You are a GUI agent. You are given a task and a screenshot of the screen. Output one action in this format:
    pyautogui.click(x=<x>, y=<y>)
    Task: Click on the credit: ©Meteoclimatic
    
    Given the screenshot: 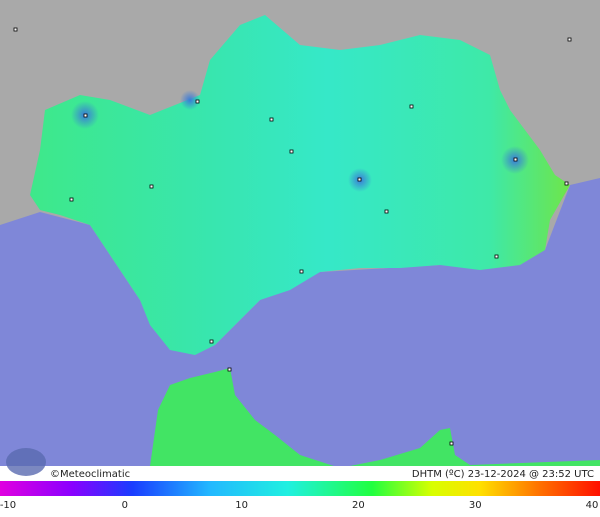 What is the action you would take?
    pyautogui.click(x=90, y=474)
    